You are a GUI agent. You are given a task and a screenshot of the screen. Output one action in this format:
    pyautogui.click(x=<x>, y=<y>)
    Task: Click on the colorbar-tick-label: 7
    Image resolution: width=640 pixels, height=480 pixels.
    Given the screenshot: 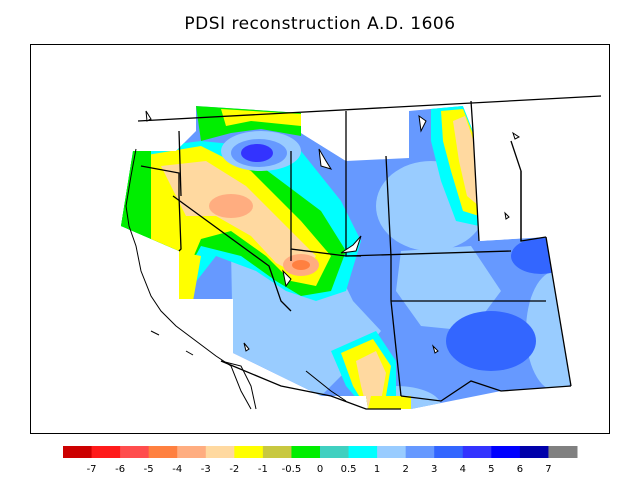 What is the action you would take?
    pyautogui.click(x=548, y=469)
    